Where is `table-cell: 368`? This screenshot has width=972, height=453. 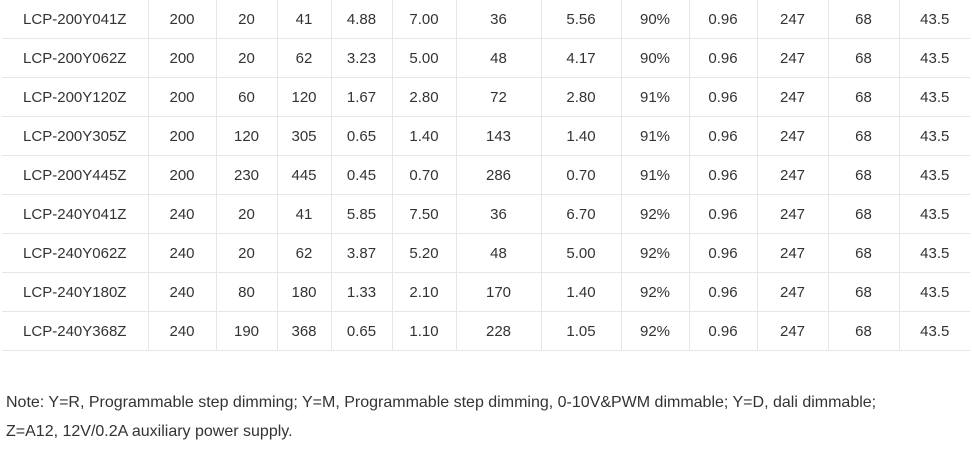 table-cell: 368 is located at coordinates (304, 331).